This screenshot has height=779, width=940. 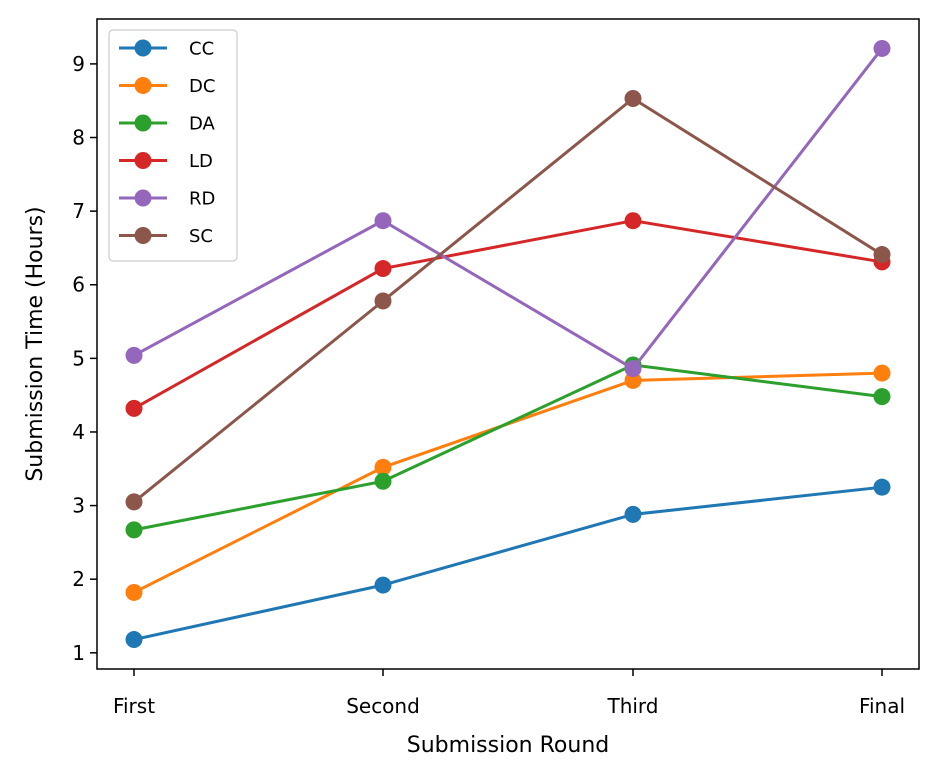 I want to click on y-tick-label: 2, so click(x=78, y=579).